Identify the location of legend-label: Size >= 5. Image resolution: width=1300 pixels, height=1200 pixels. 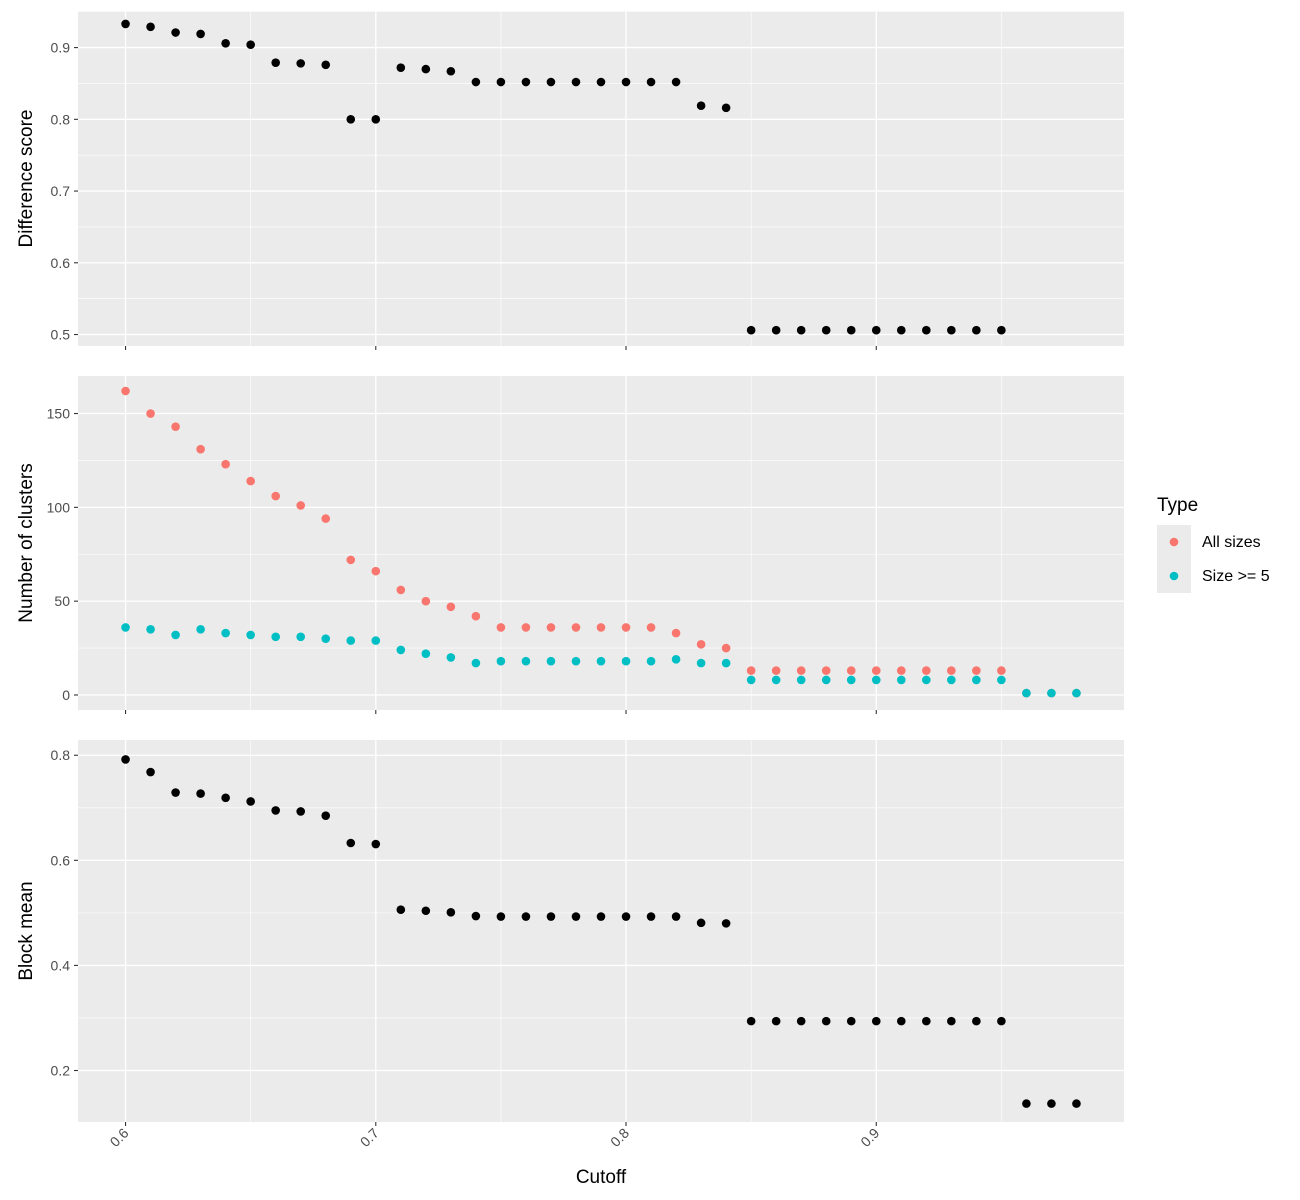
(1236, 576).